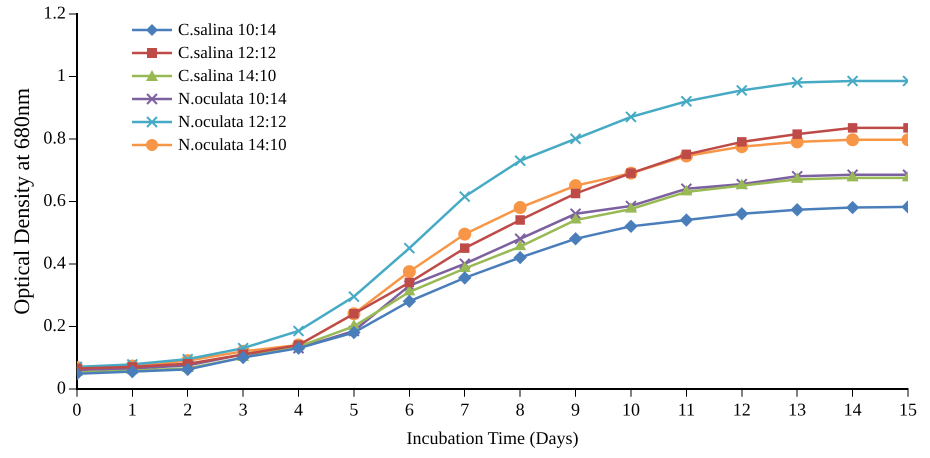 This screenshot has width=930, height=458. Describe the element at coordinates (797, 409) in the screenshot. I see `x-tick-label: 13` at that location.